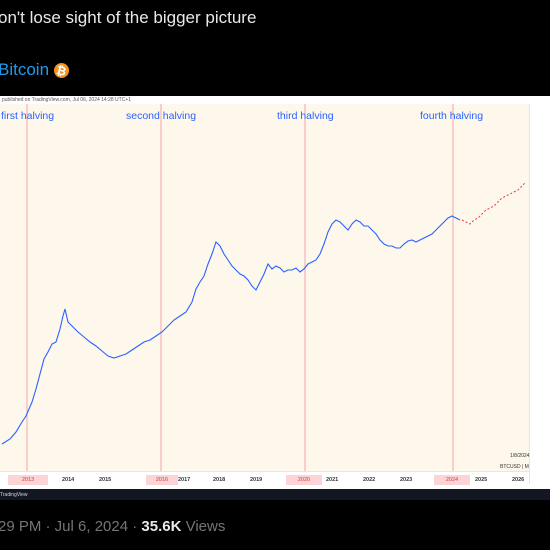  Describe the element at coordinates (128, 17) in the screenshot. I see `tweet-text: on't lose sight of the bigger picture` at that location.